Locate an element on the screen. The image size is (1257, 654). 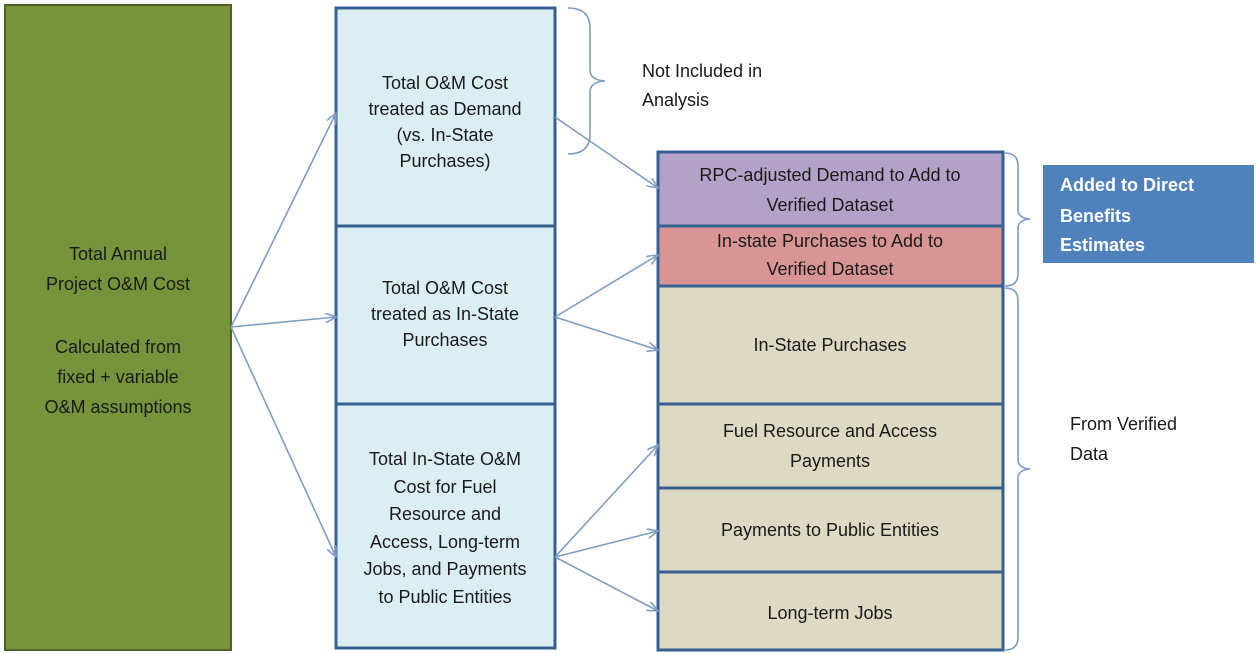
box-text: Fuel Resource and Access is located at coordinates (830, 431).